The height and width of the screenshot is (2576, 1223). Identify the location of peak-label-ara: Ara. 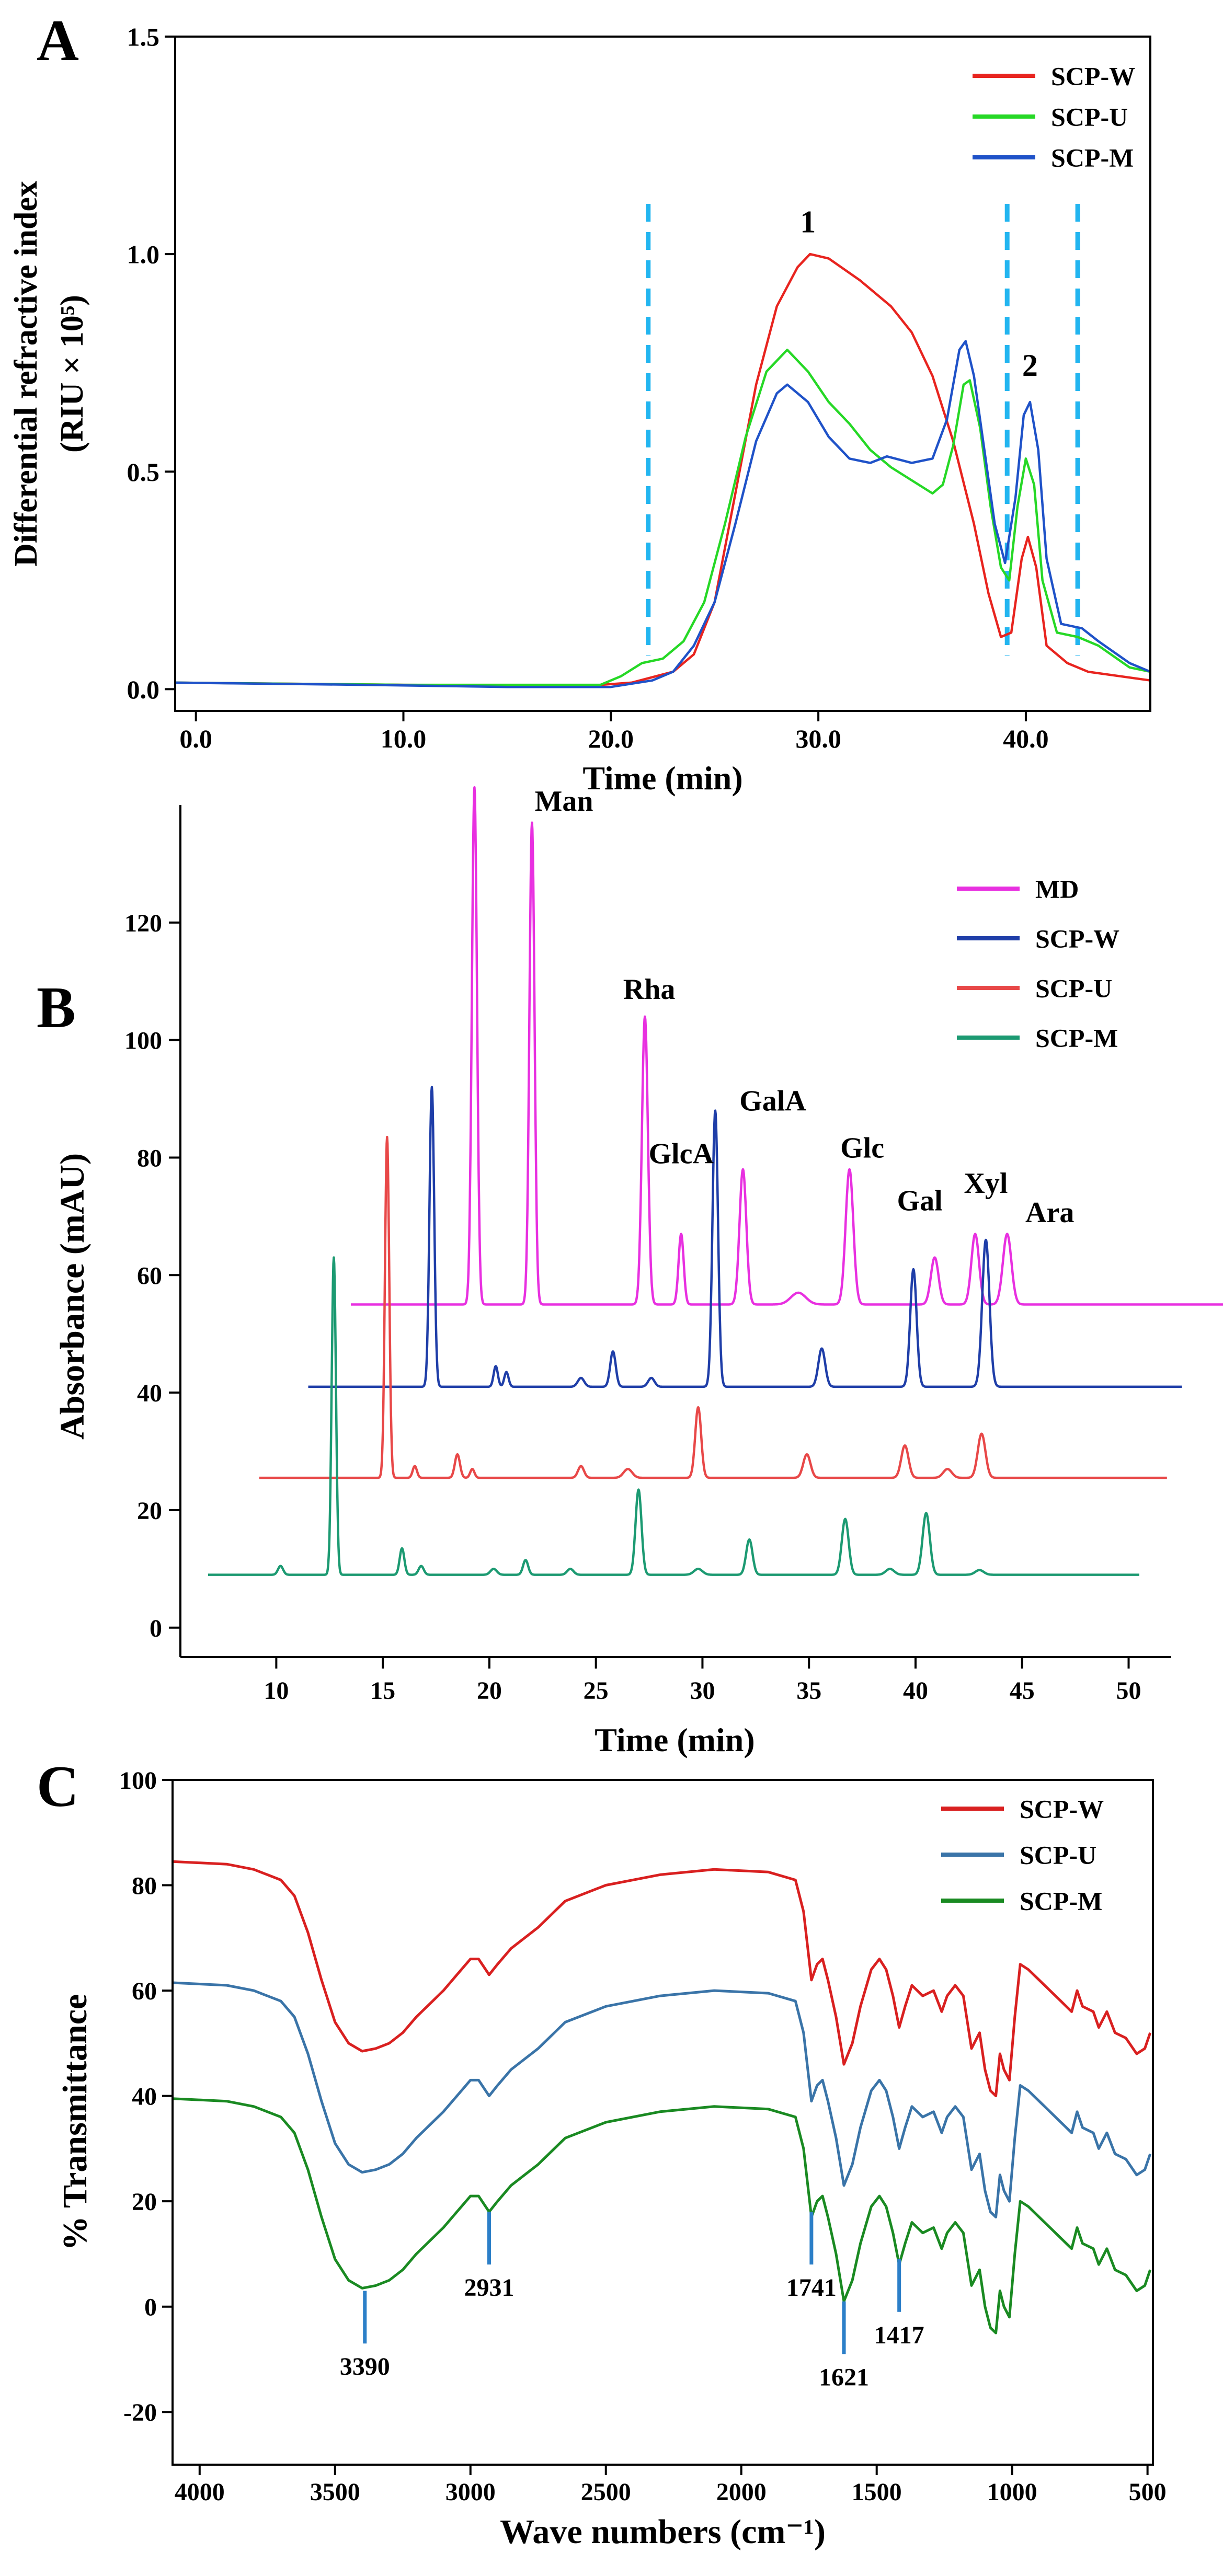
(1049, 1213).